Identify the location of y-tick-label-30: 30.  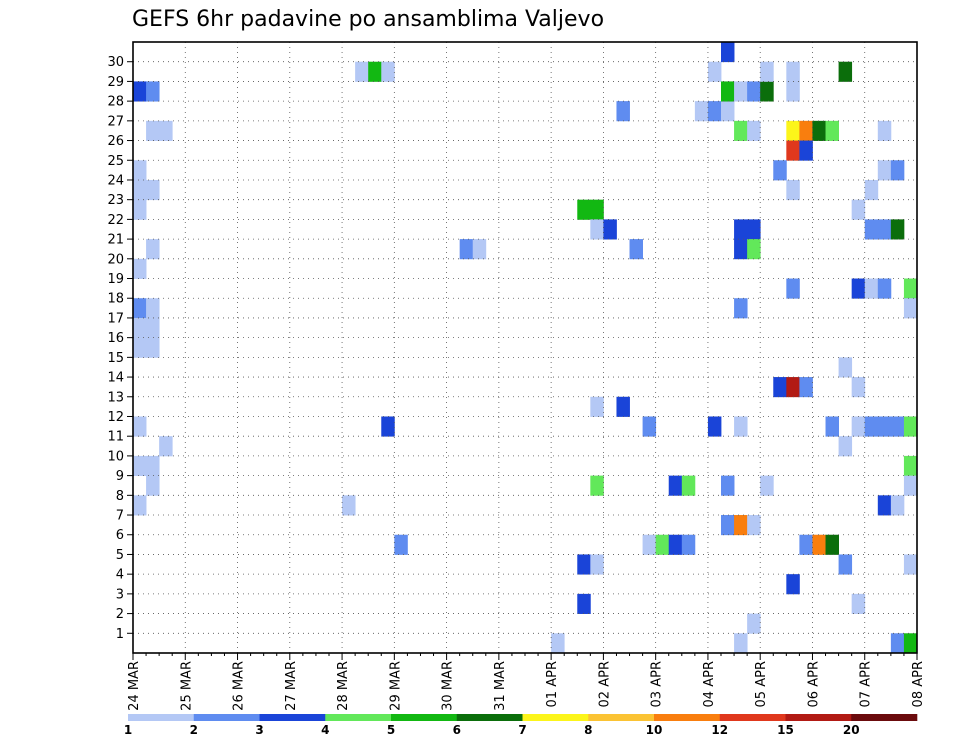
(115, 62).